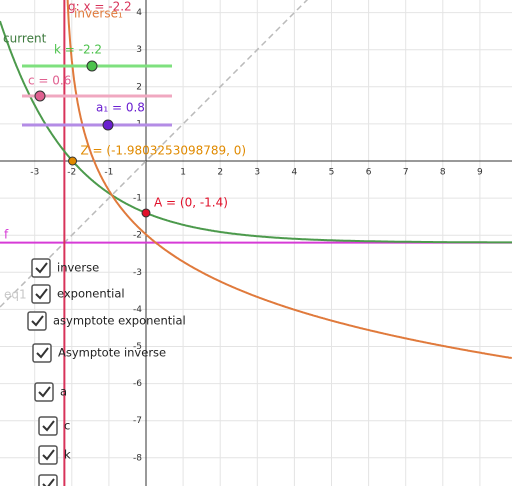 The image size is (512, 486). I want to click on checkbox-label: inverse, so click(78, 268).